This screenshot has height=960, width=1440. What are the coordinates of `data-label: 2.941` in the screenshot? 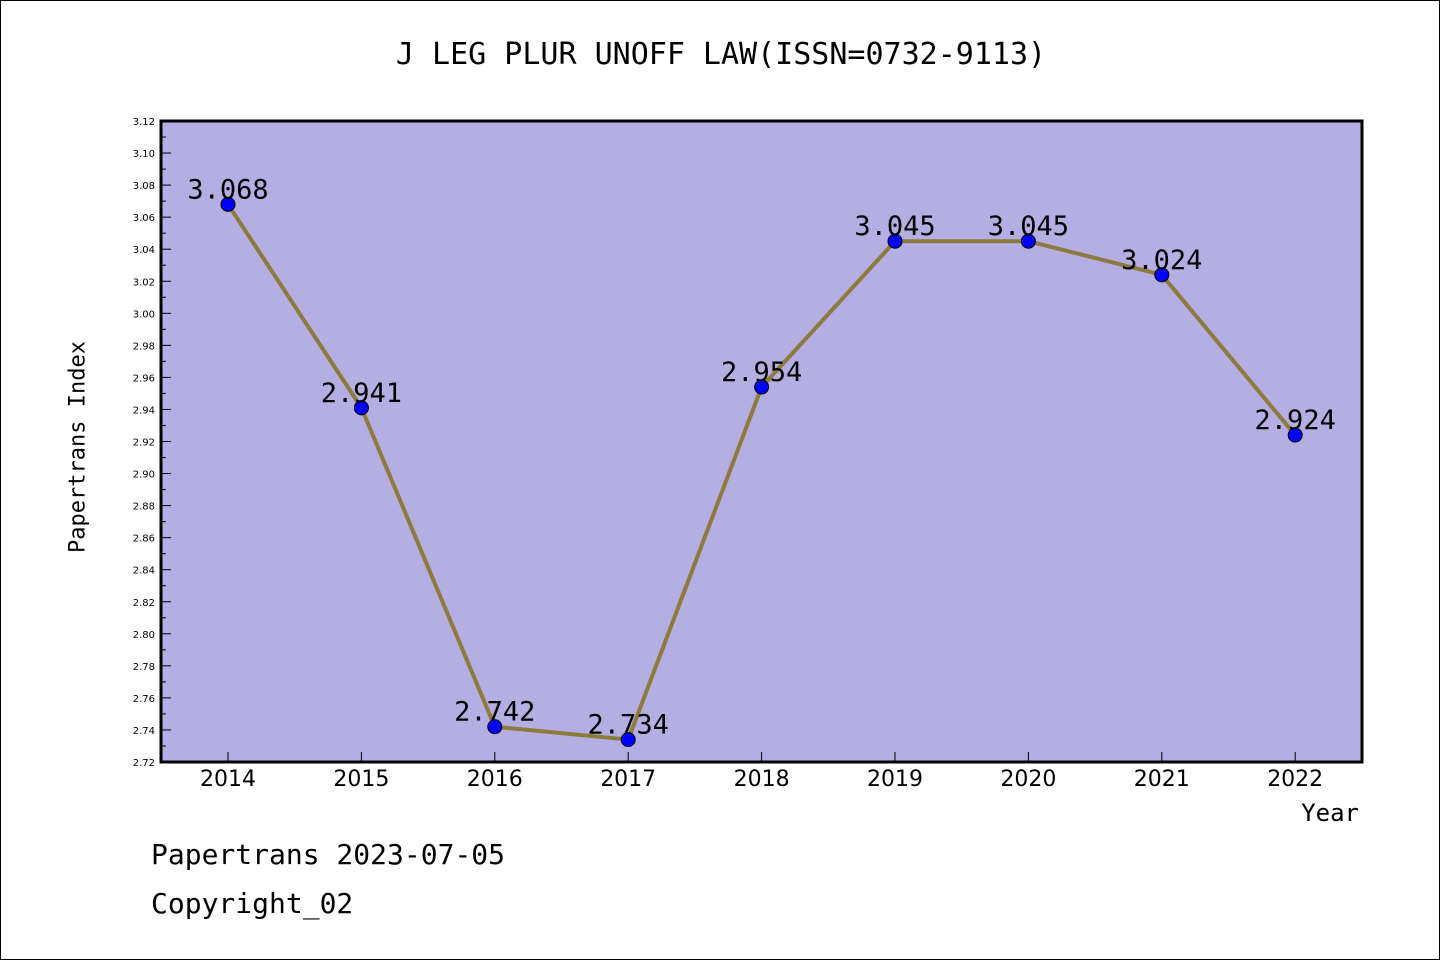 It's located at (361, 393).